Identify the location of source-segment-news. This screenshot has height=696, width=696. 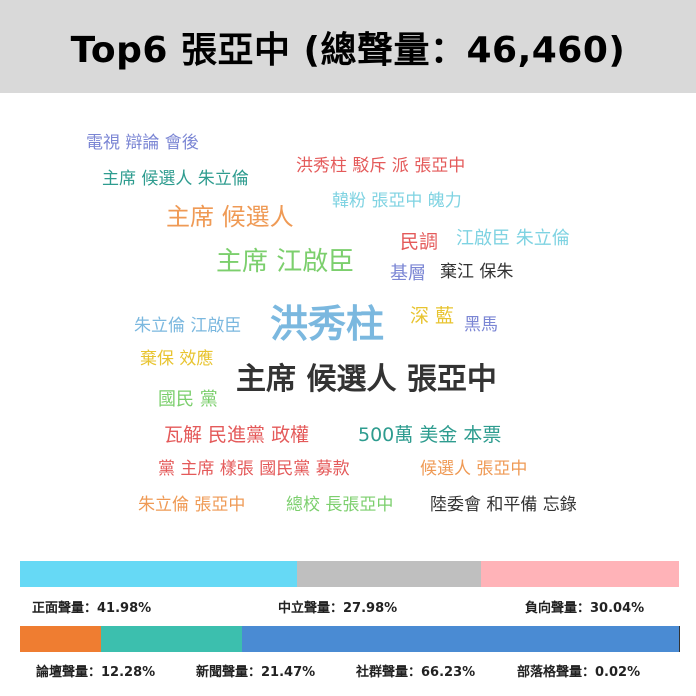
(171, 639).